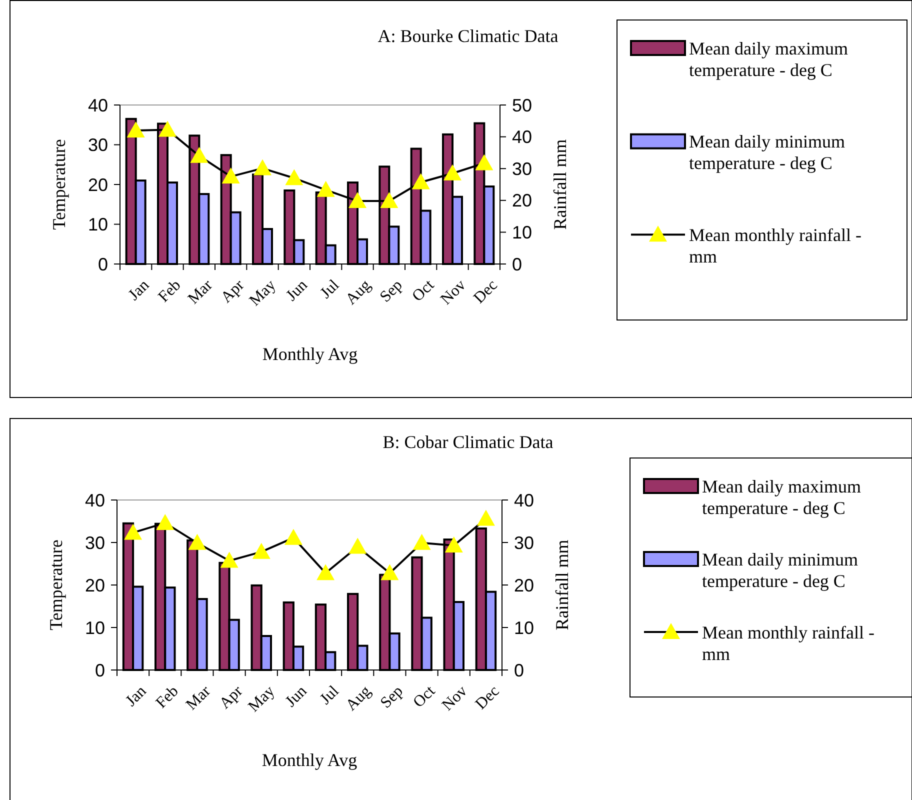 The image size is (912, 800). I want to click on chart-title: A: Bourke Climatic Data, so click(468, 36).